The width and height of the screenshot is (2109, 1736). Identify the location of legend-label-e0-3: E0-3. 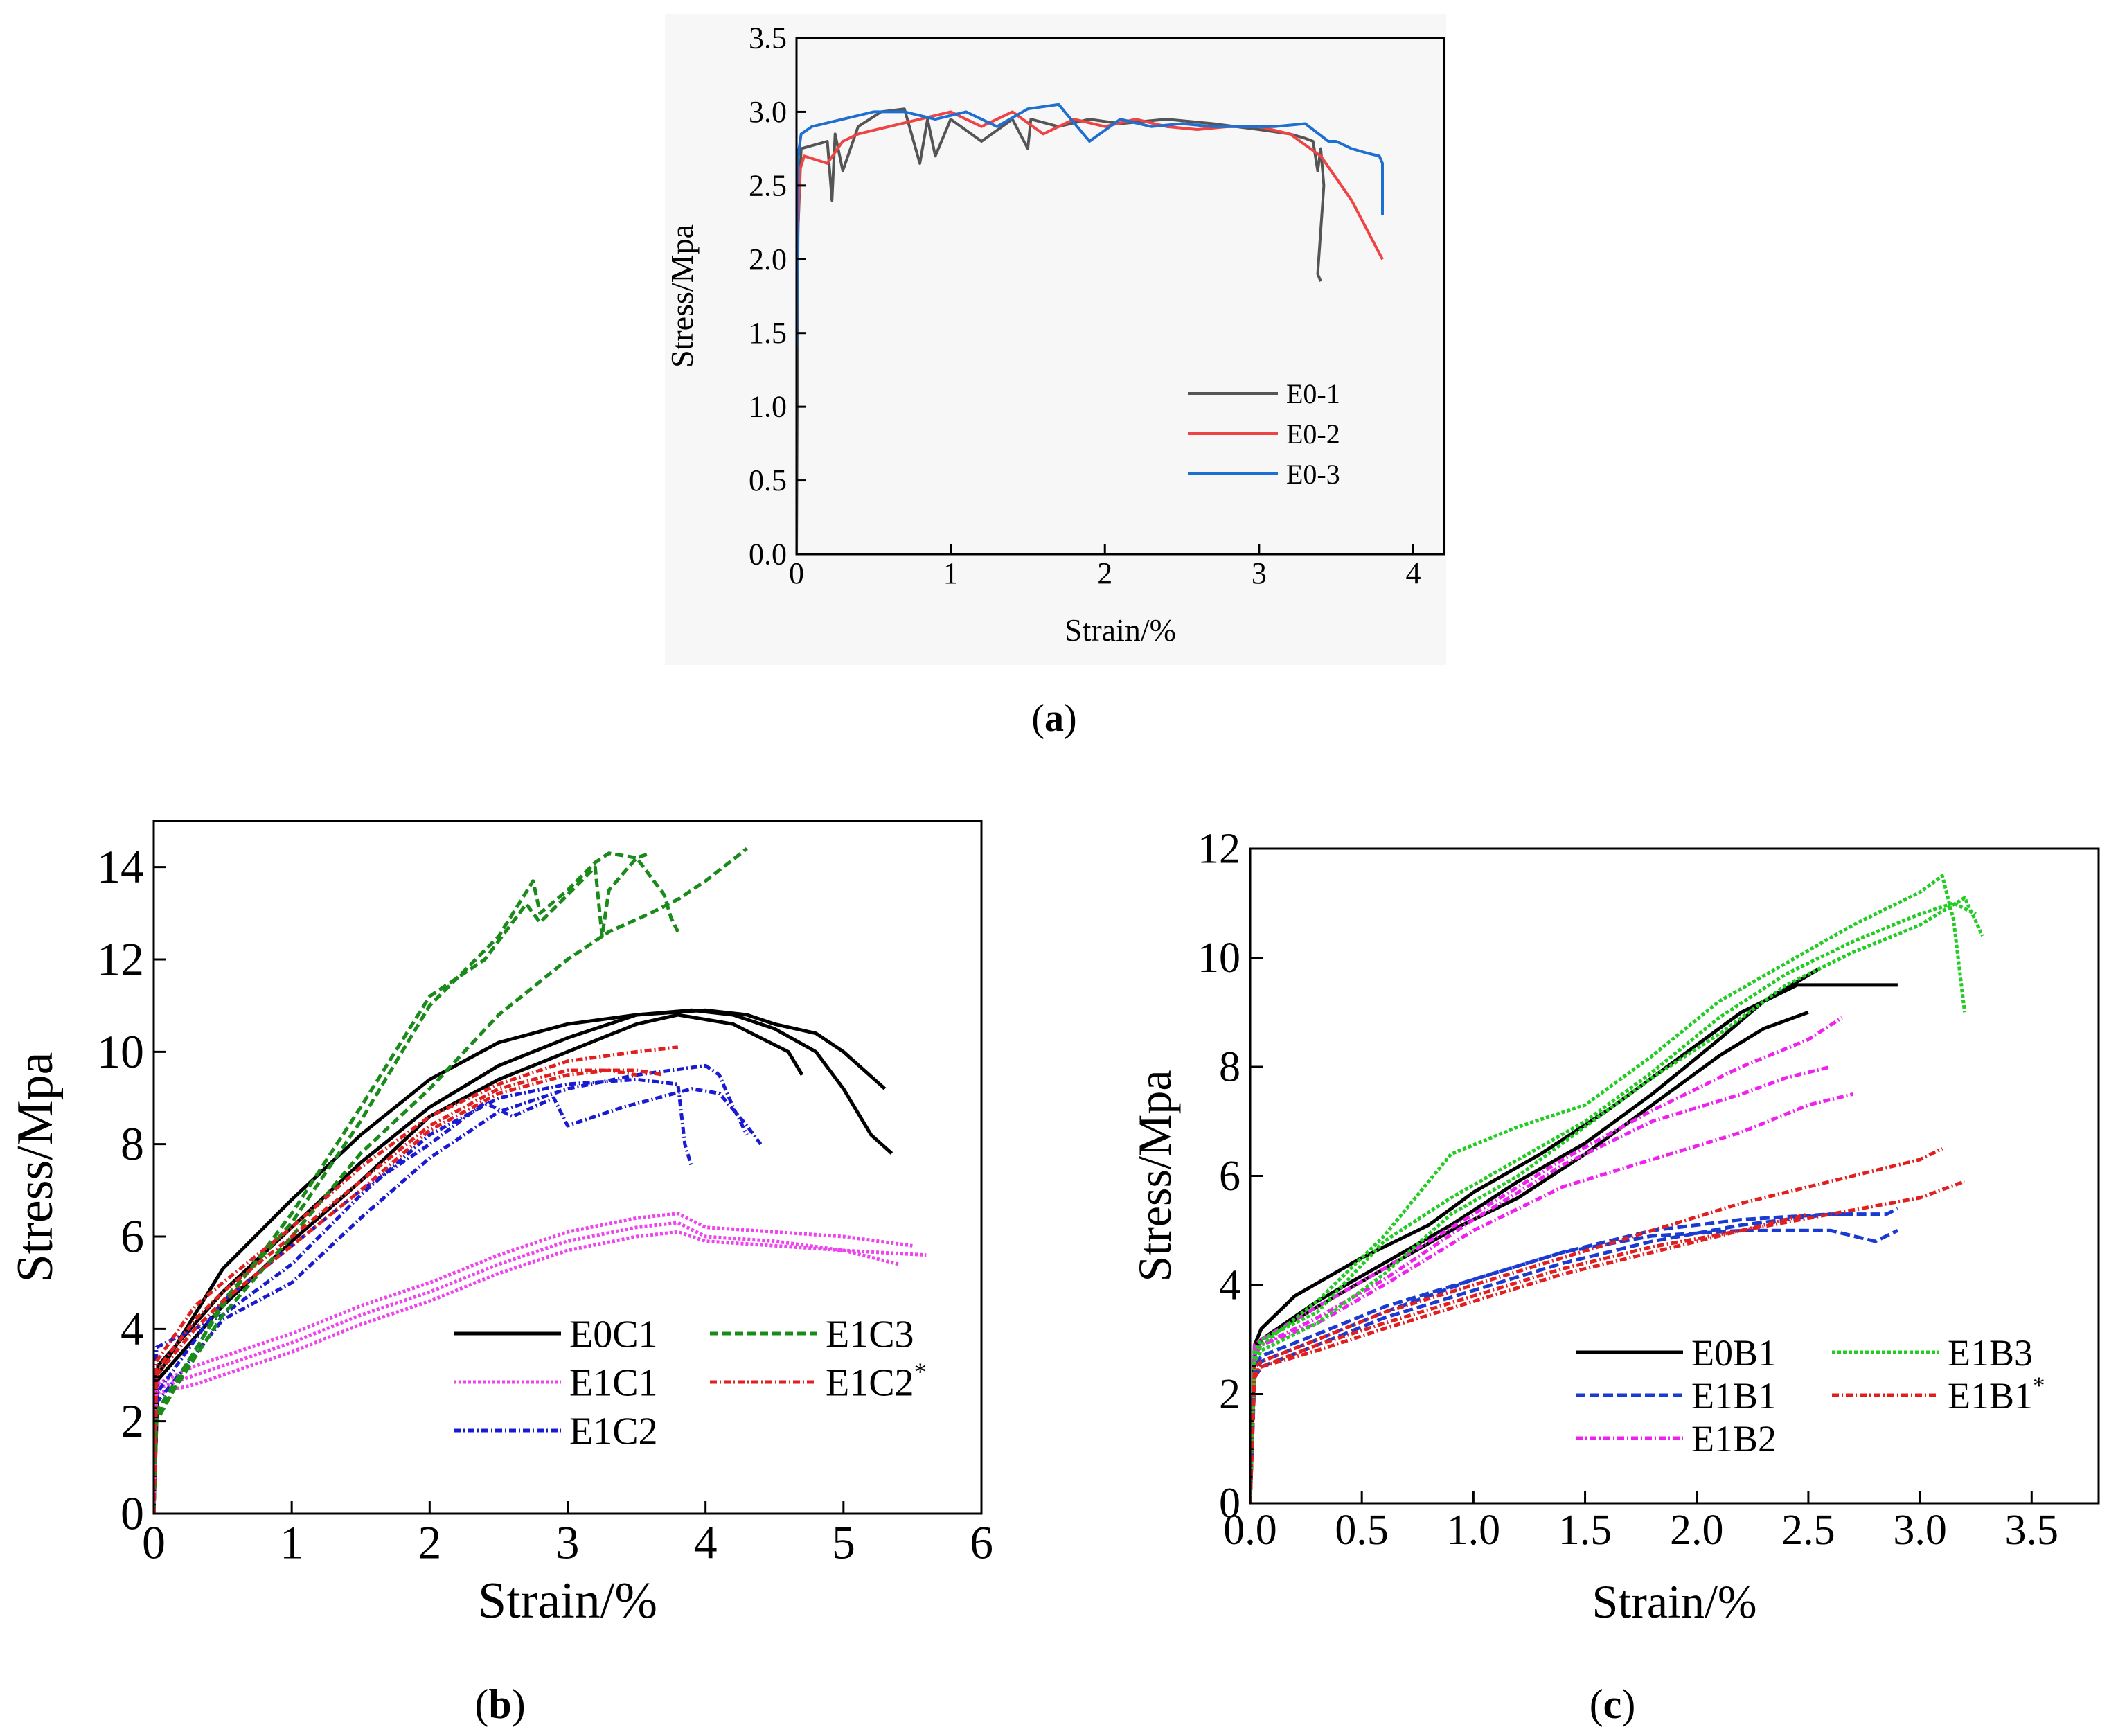
(1313, 475).